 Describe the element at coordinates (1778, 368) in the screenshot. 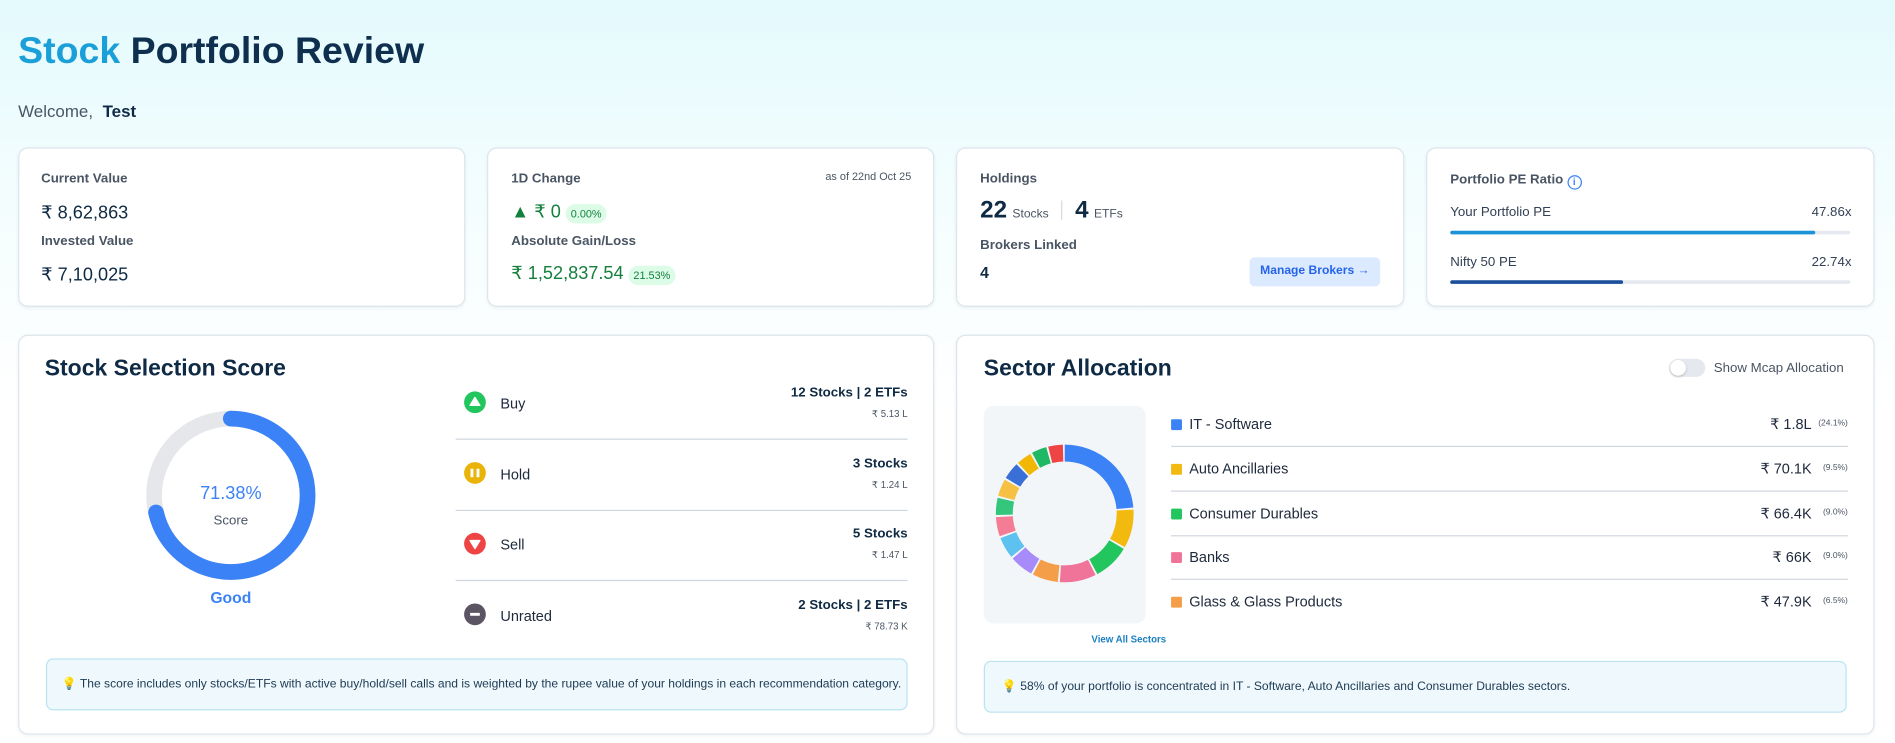

I see `toggle-label: Show Mcap Allocation` at that location.